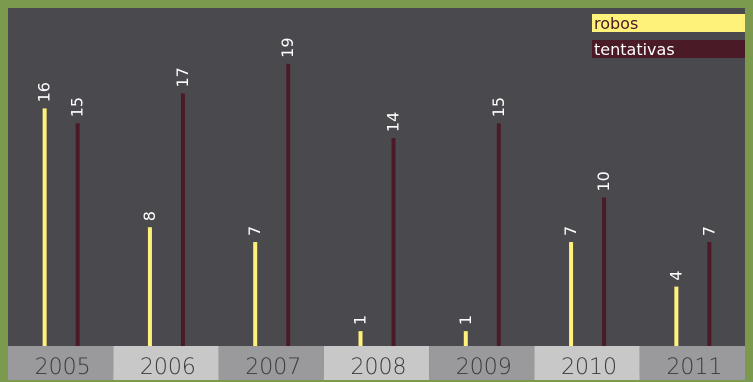 This screenshot has width=753, height=382. Describe the element at coordinates (604, 271) in the screenshot. I see `bar-tentativas-2010` at that location.